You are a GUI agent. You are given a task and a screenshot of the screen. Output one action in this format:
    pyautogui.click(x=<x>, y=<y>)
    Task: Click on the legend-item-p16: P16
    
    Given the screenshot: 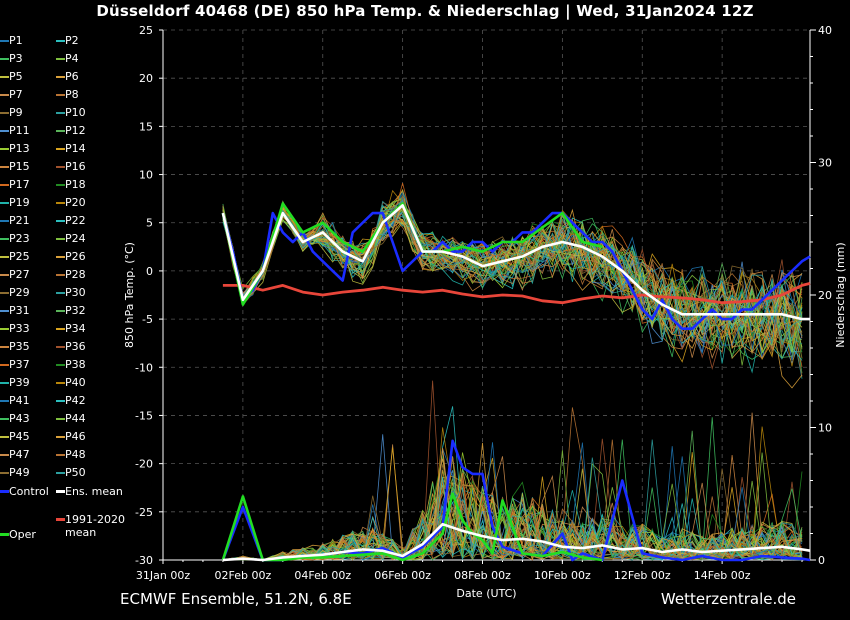 What is the action you would take?
    pyautogui.click(x=71, y=166)
    